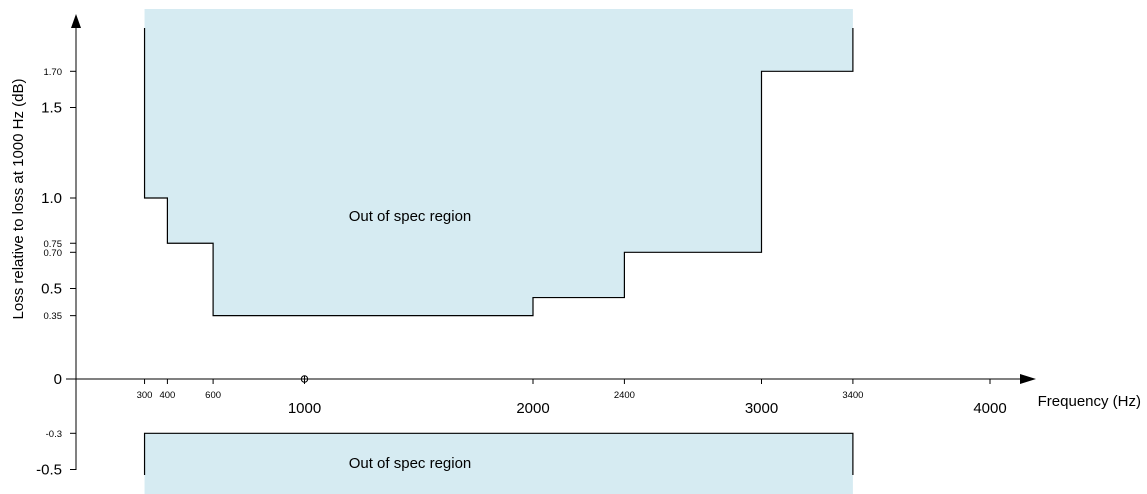 This screenshot has height=494, width=1147. What do you see at coordinates (53, 244) in the screenshot?
I see `y-tick-label: 0.75` at bounding box center [53, 244].